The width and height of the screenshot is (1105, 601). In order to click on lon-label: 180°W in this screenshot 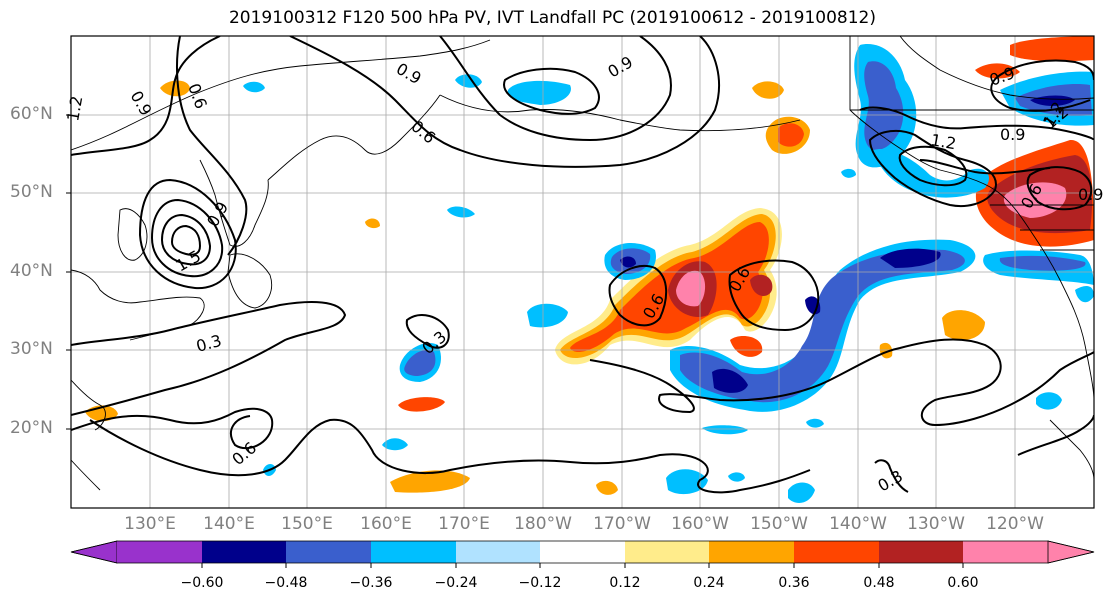, I will do `click(543, 524)`.